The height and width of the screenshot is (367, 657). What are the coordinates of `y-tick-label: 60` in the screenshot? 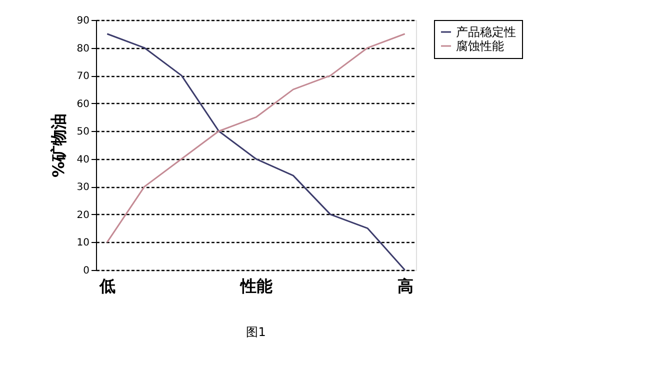 It's located at (83, 104).